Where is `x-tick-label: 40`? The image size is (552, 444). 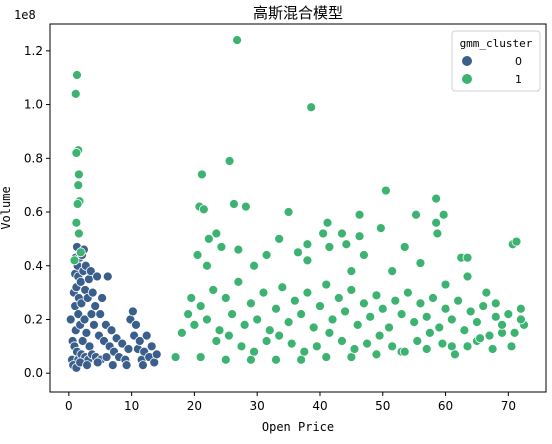 x-tick-label: 40 is located at coordinates (319, 406).